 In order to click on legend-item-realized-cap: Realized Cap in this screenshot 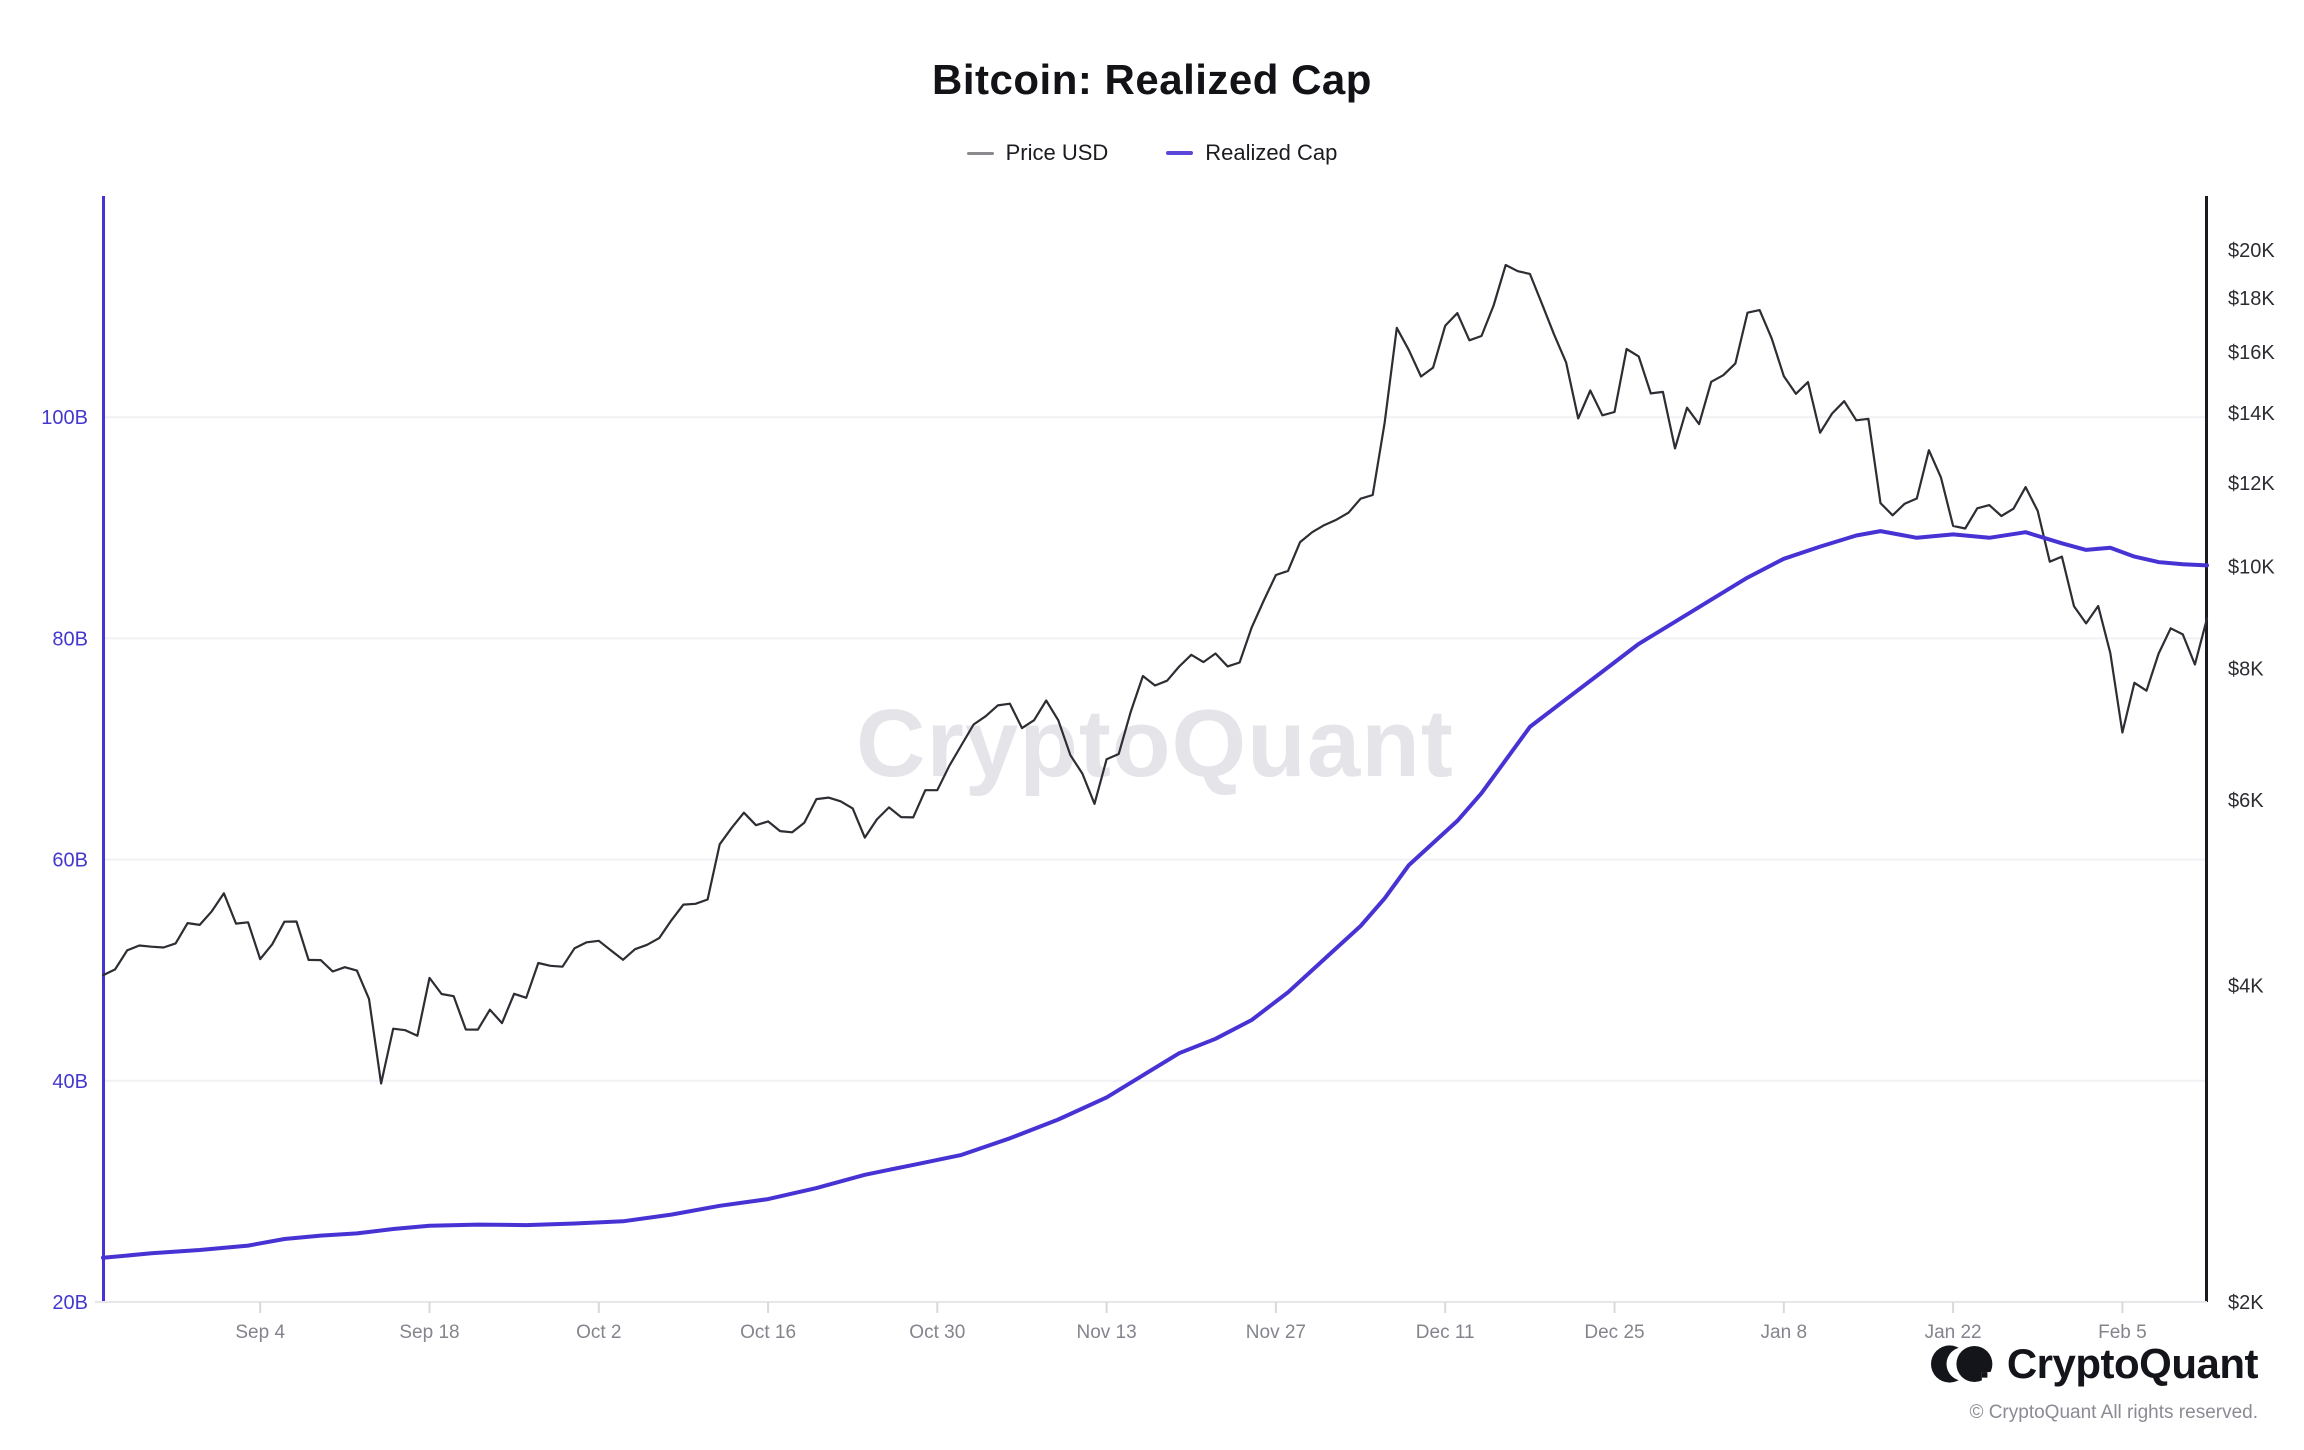, I will do `click(1251, 153)`.